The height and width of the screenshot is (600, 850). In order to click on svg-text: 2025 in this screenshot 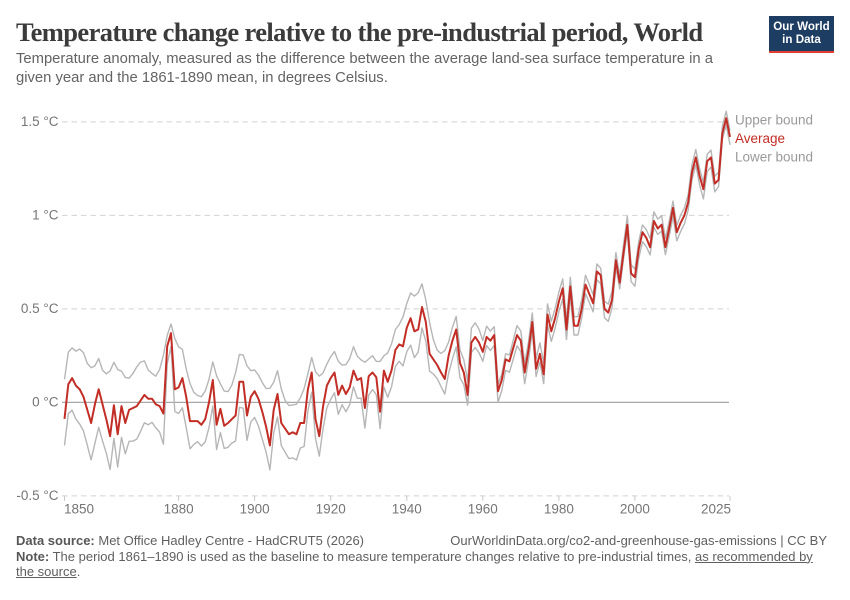, I will do `click(716, 509)`.